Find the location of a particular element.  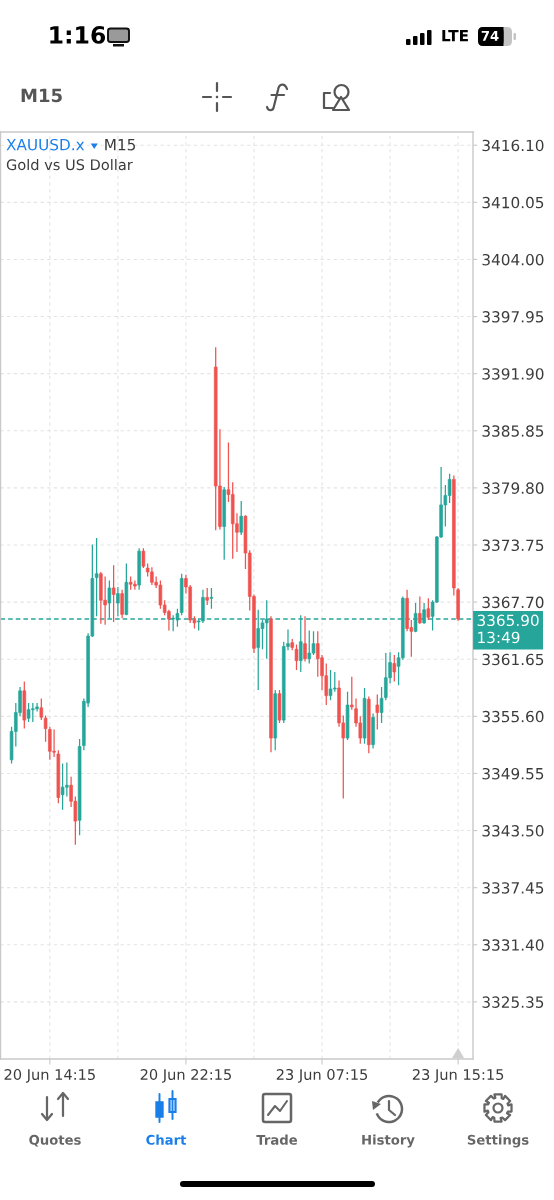

y-tick-label: 3325.35 is located at coordinates (513, 1002).